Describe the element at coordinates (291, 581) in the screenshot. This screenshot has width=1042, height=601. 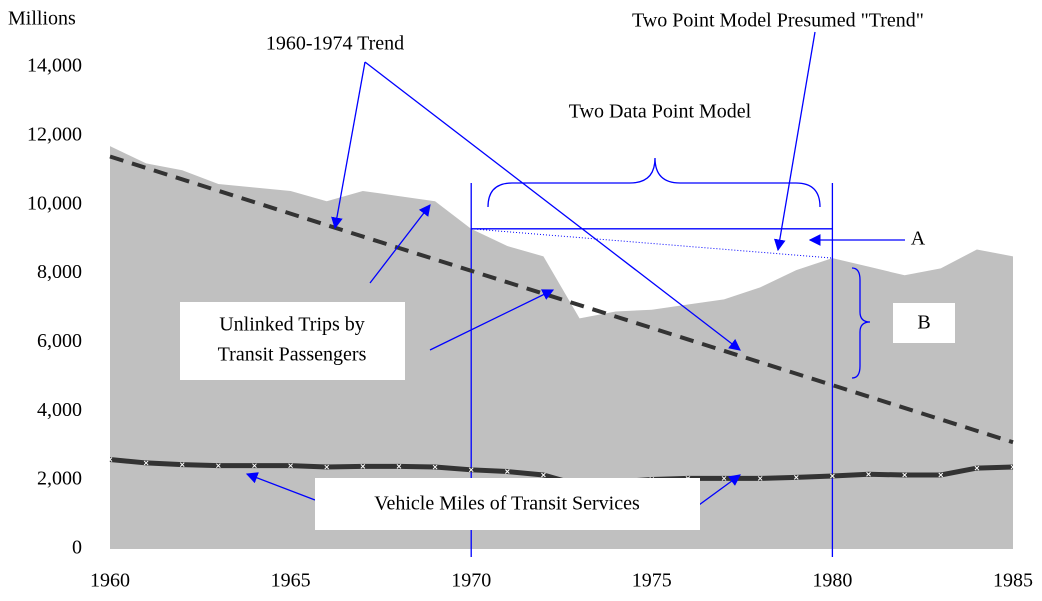
I see `x-tick-label: 1965` at that location.